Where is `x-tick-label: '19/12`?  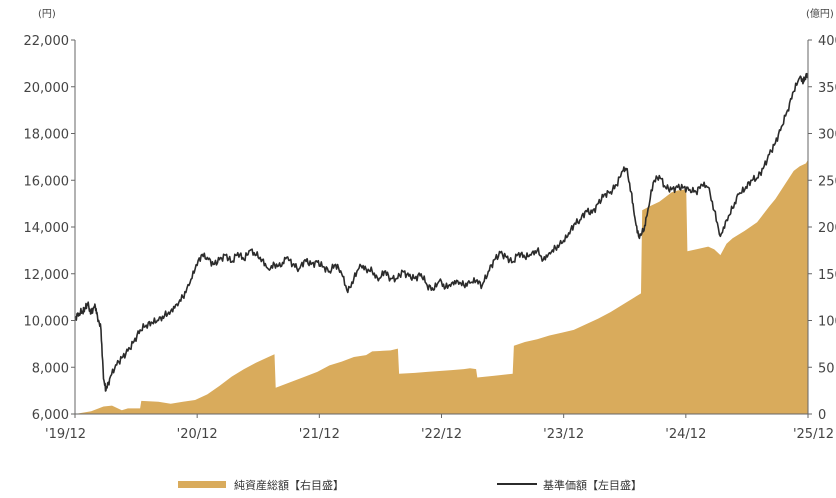
x-tick-label: '19/12 is located at coordinates (65, 434).